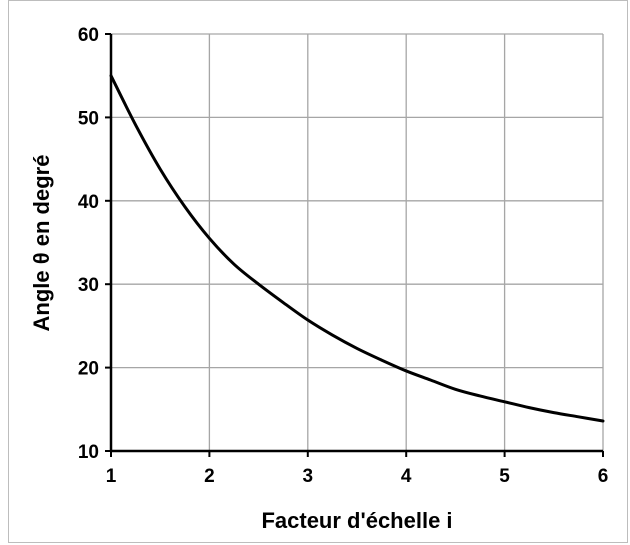 Image resolution: width=630 pixels, height=545 pixels. I want to click on y-tick-label: 50, so click(88, 118).